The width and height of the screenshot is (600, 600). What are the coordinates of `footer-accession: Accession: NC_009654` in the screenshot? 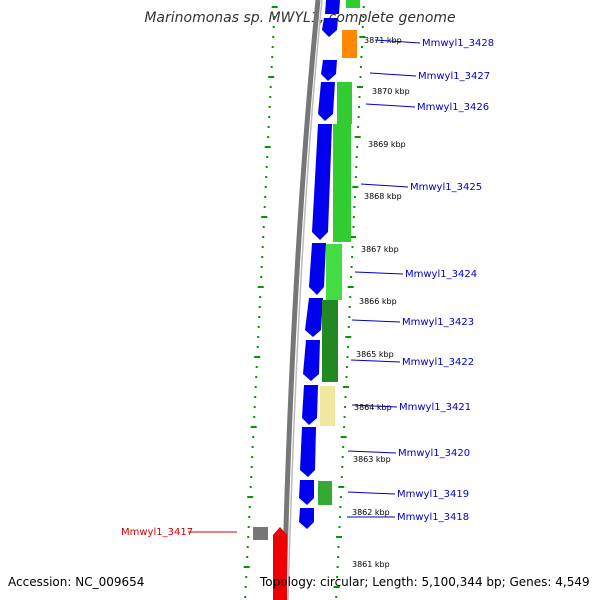 It's located at (76, 582).